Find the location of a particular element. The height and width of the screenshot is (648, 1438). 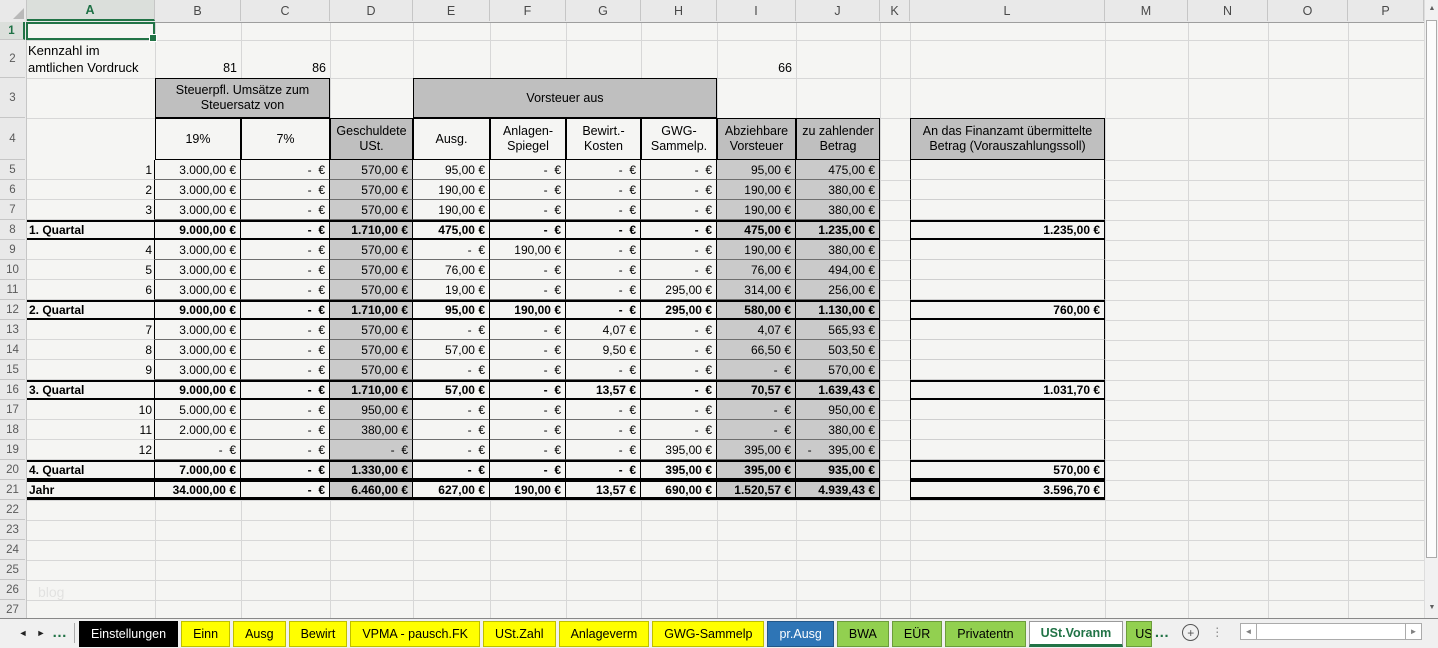

column-header: D is located at coordinates (371, 10).